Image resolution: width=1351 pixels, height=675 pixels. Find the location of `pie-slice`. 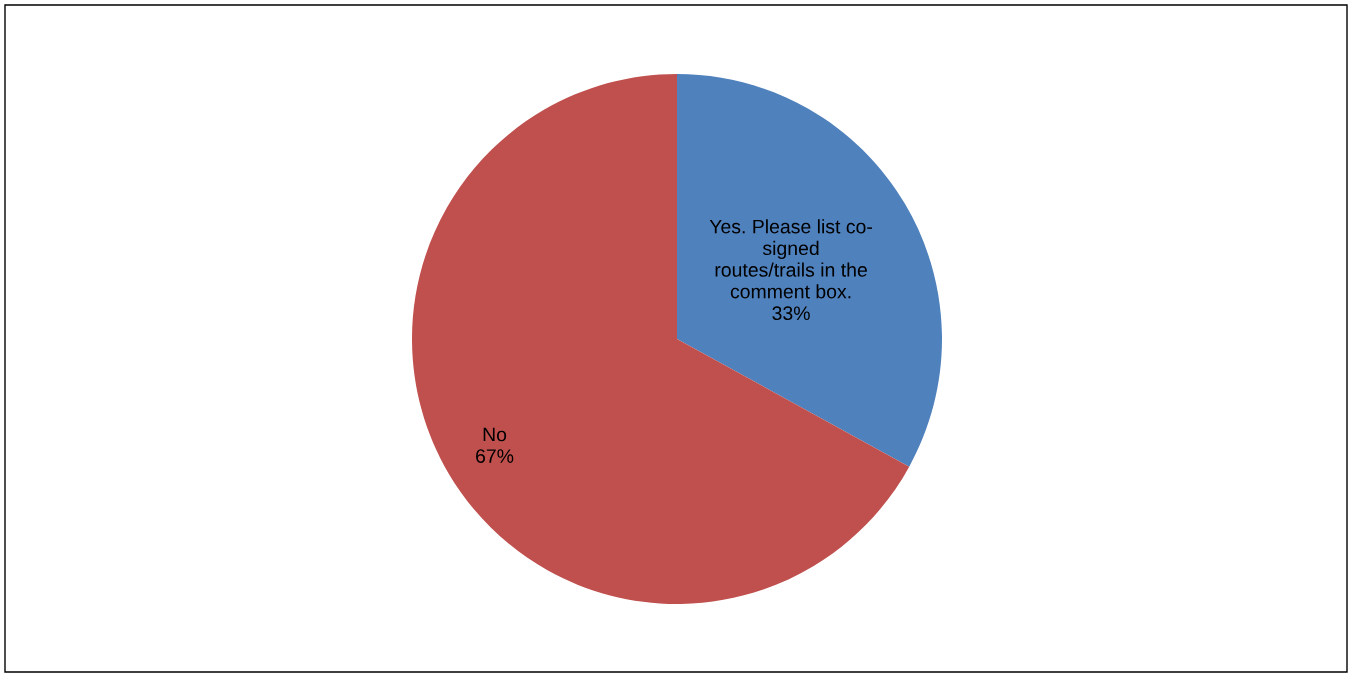

pie-slice is located at coordinates (809, 270).